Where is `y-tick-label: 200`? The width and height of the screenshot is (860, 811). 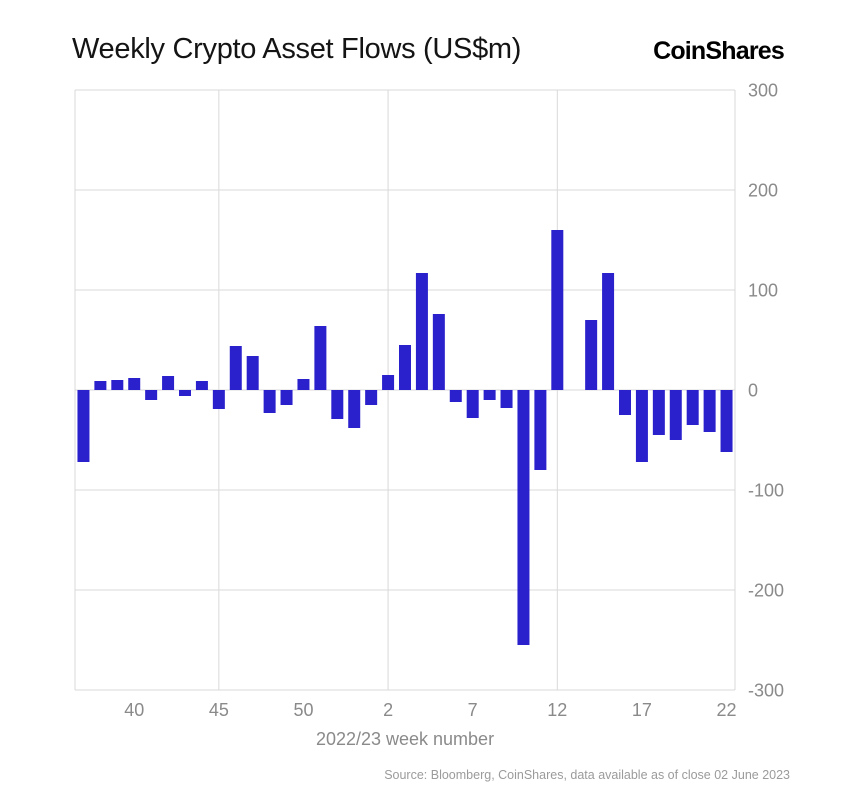
y-tick-label: 200 is located at coordinates (763, 191).